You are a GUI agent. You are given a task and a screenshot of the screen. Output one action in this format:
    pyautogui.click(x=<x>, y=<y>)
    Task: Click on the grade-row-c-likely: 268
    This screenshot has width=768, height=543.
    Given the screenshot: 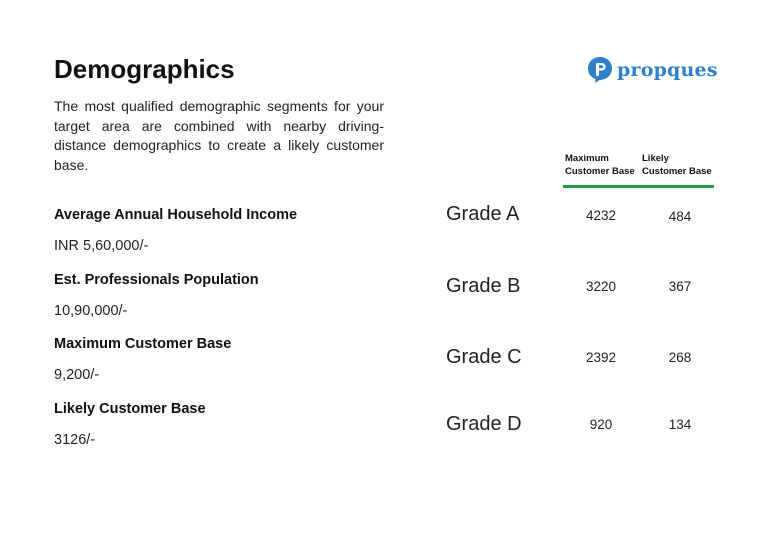 What is the action you would take?
    pyautogui.click(x=680, y=357)
    